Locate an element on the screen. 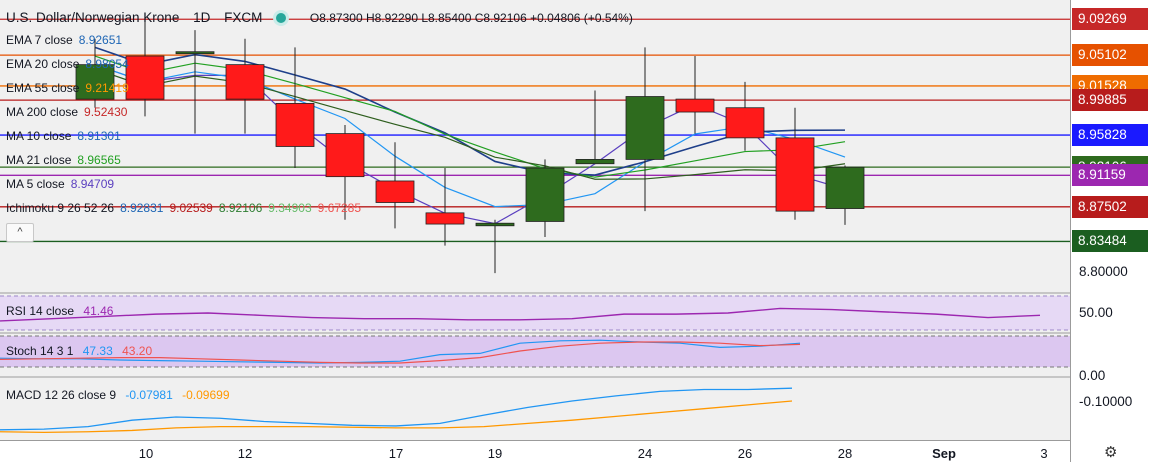  stoch-legend: Stoch 14 3 1 47.33 43.20 is located at coordinates (79, 351).